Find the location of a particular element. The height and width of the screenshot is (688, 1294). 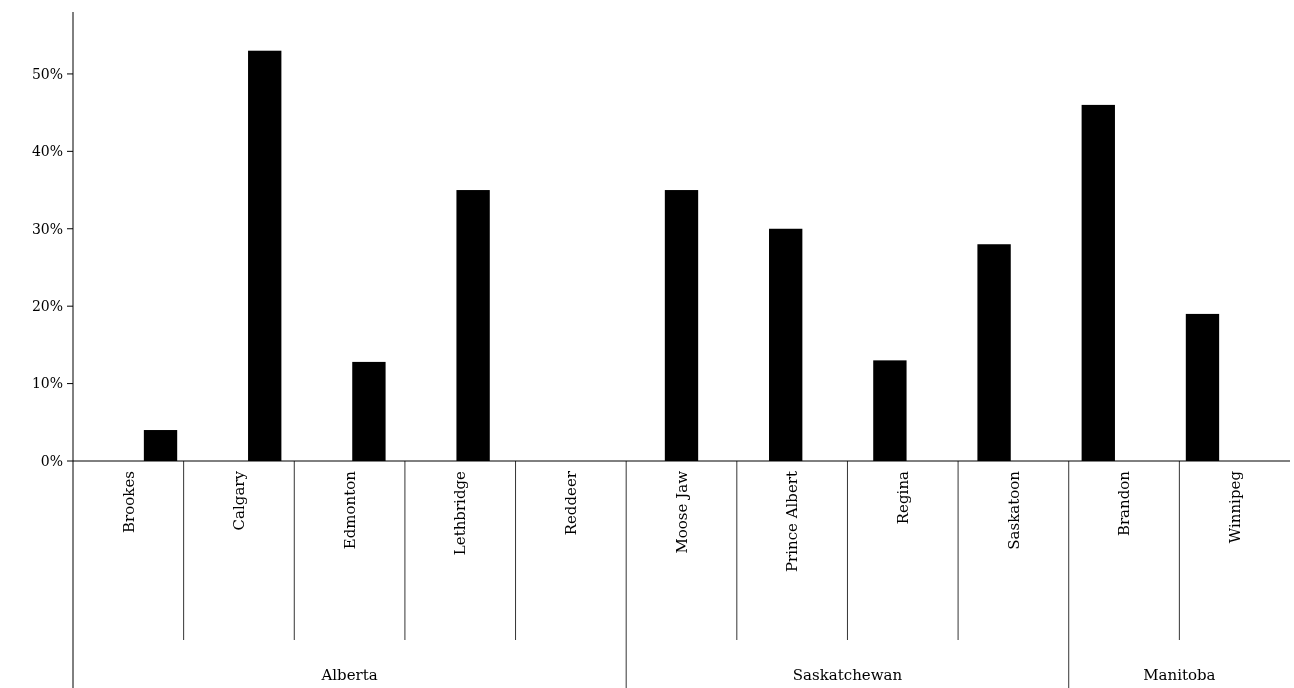

x-tick-label: Calgary is located at coordinates (239, 500).